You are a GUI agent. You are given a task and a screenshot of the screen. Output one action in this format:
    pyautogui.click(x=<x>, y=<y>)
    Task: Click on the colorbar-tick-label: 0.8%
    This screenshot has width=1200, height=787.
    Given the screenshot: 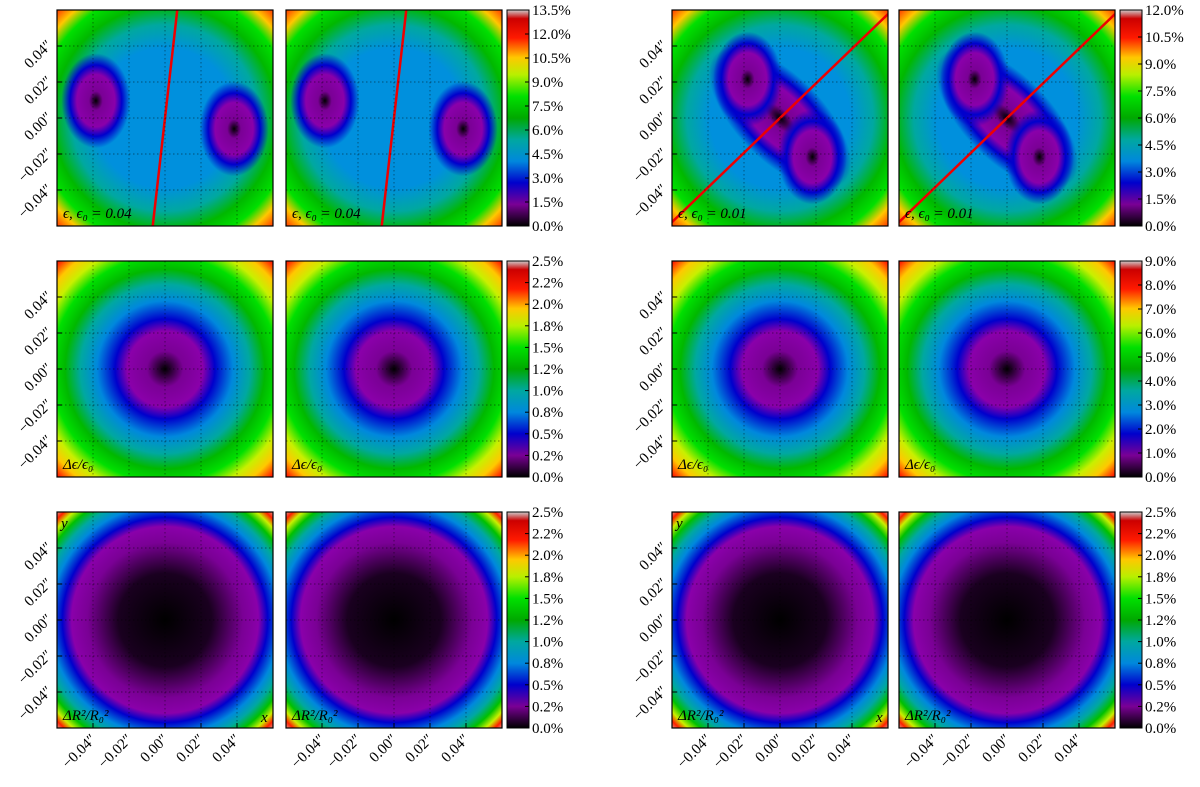 What is the action you would take?
    pyautogui.click(x=1160, y=664)
    